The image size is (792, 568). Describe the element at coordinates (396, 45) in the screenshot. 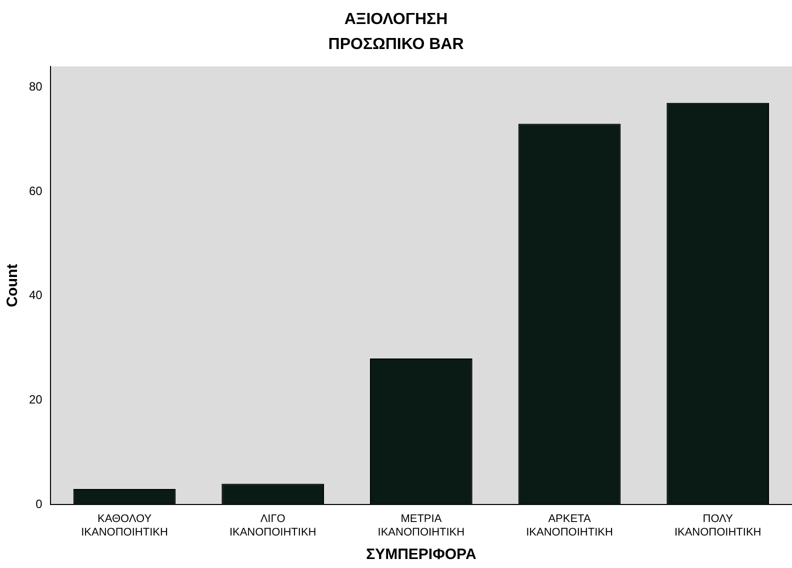

I see `chart-subtitle: ΠΡΟΣΩΠΙΚΟ BAR` at that location.